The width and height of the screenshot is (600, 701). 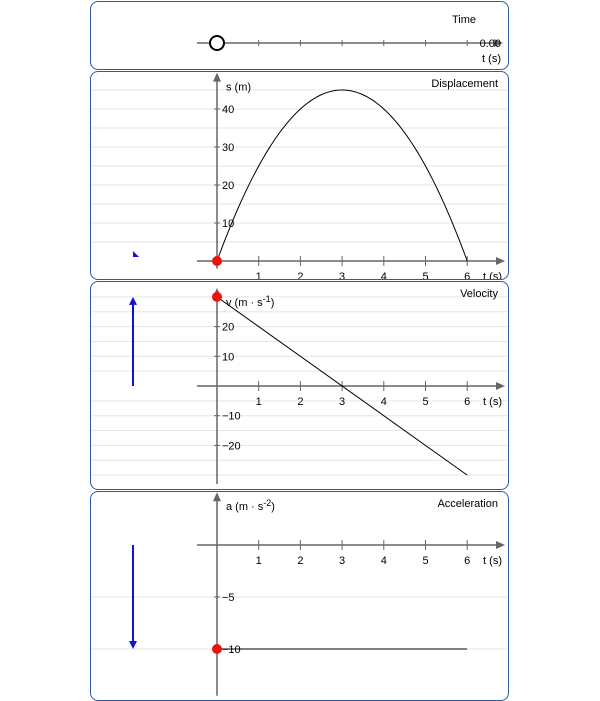 What do you see at coordinates (250, 505) in the screenshot?
I see `y-axis-label: a (m · s-2)` at bounding box center [250, 505].